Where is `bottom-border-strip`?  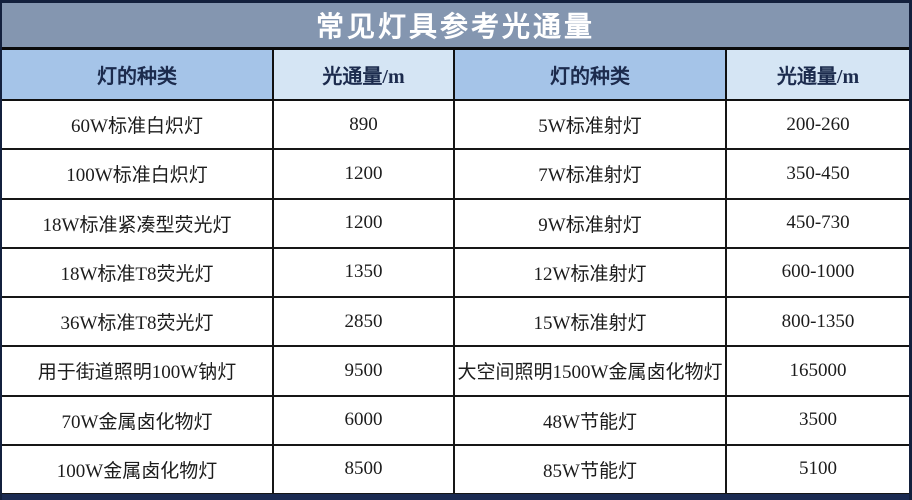 bottom-border-strip is located at coordinates (455, 497).